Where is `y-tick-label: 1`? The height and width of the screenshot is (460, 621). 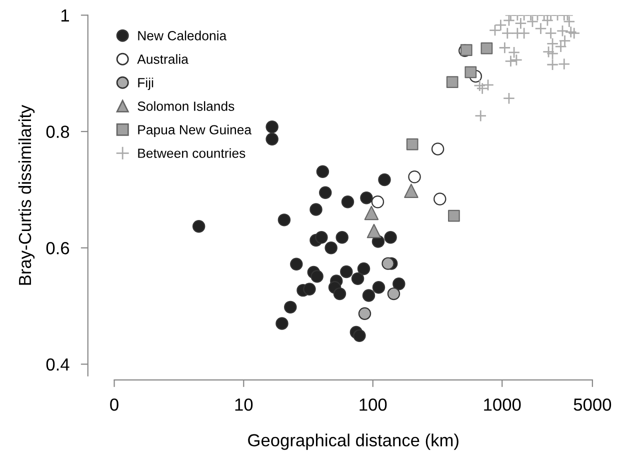 y-tick-label: 1 is located at coordinates (65, 16).